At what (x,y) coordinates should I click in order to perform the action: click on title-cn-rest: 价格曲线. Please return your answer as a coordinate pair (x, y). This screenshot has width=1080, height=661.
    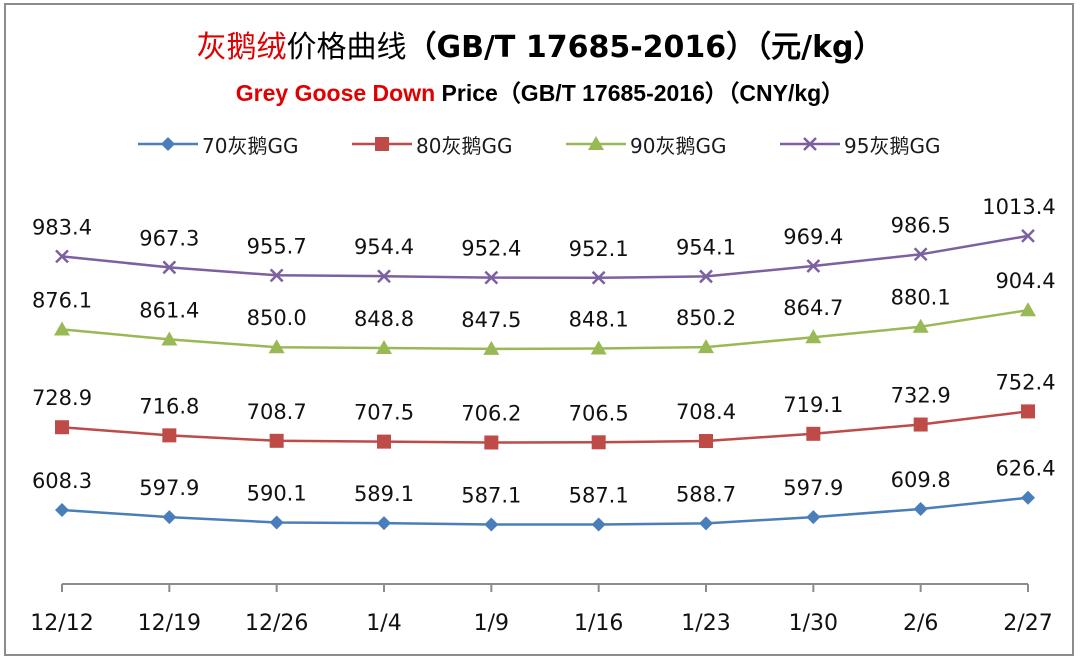
    Looking at the image, I should click on (346, 47).